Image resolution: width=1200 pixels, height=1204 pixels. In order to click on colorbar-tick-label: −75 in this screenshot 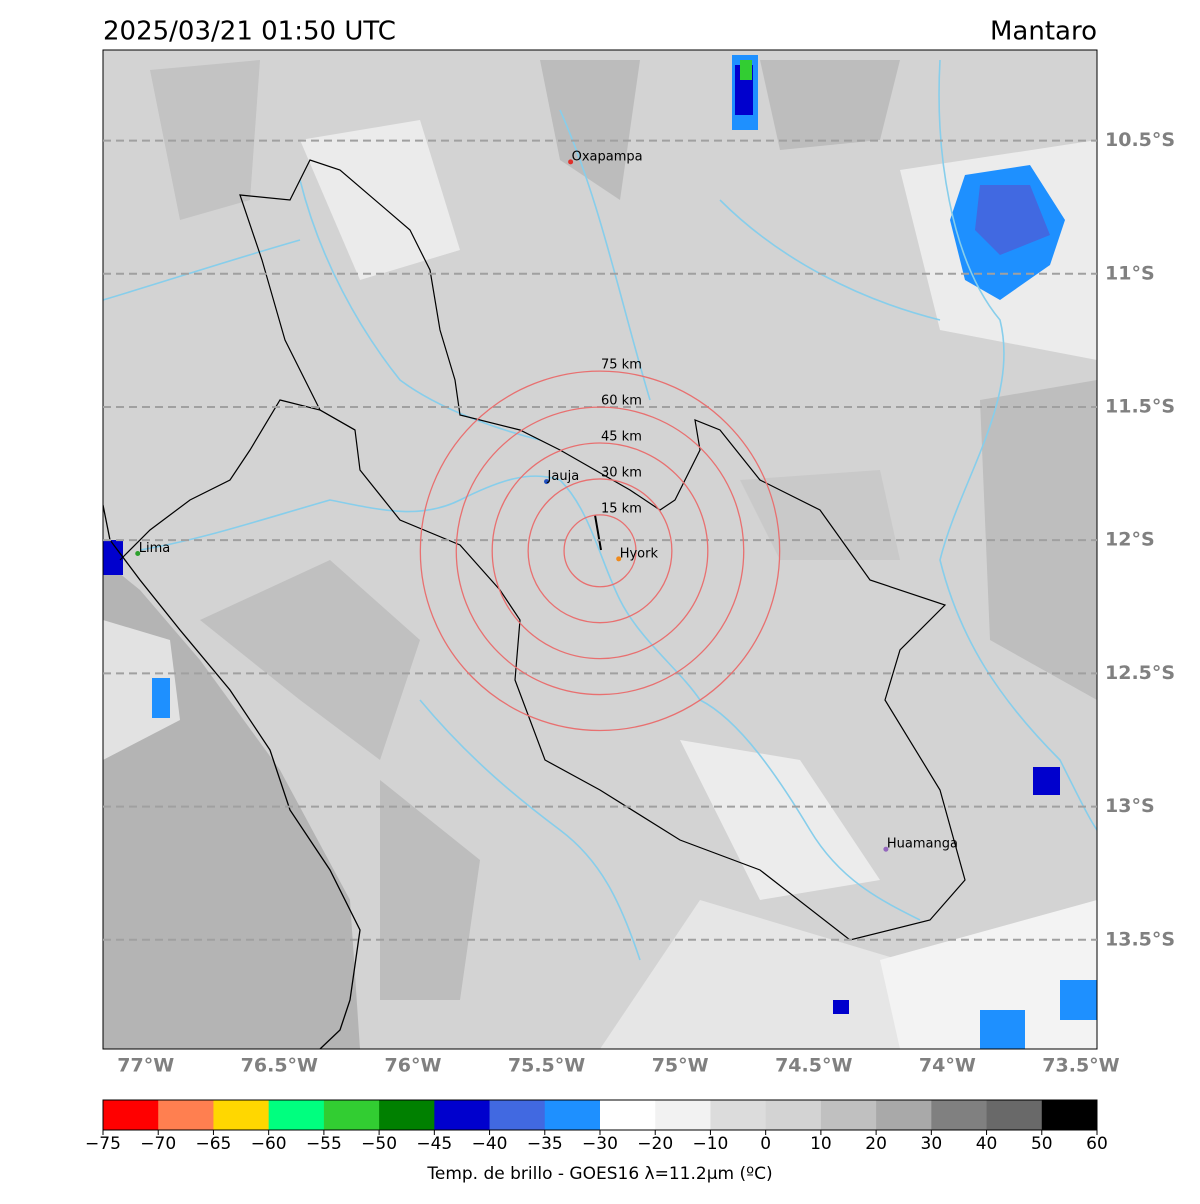, I will do `click(103, 1144)`.